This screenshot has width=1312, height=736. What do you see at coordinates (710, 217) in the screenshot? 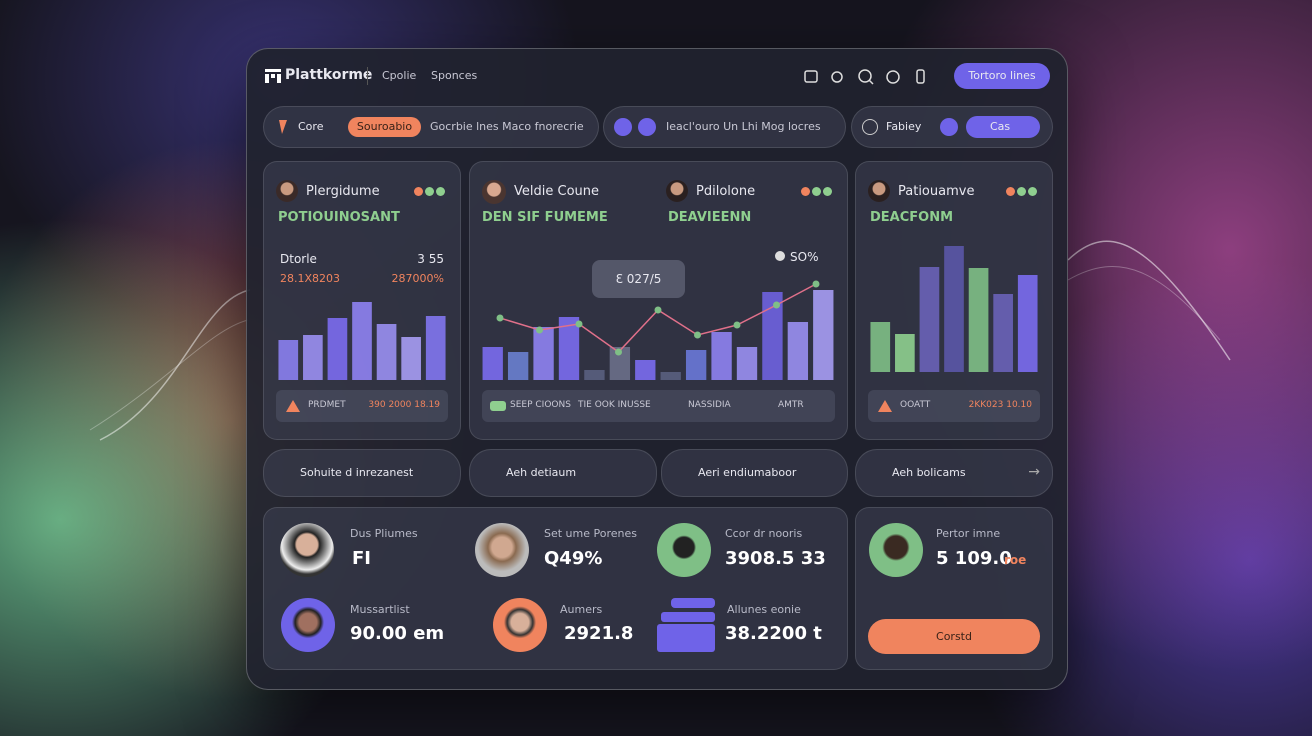
I see `card-subtitle: DEAVIEENN` at bounding box center [710, 217].